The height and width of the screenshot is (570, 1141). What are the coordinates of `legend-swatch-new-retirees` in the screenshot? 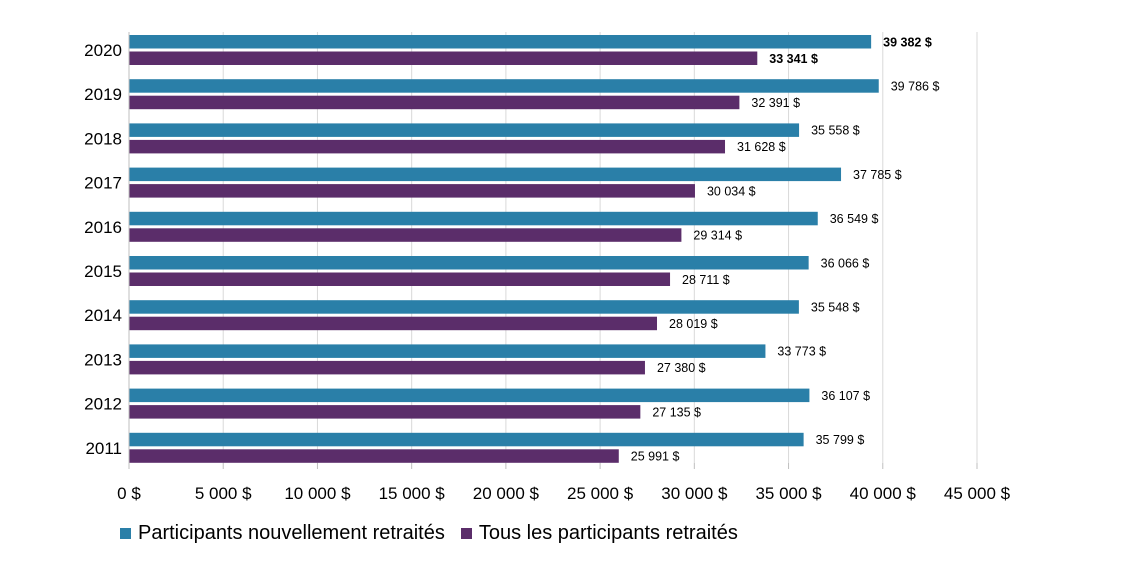 It's located at (125, 533).